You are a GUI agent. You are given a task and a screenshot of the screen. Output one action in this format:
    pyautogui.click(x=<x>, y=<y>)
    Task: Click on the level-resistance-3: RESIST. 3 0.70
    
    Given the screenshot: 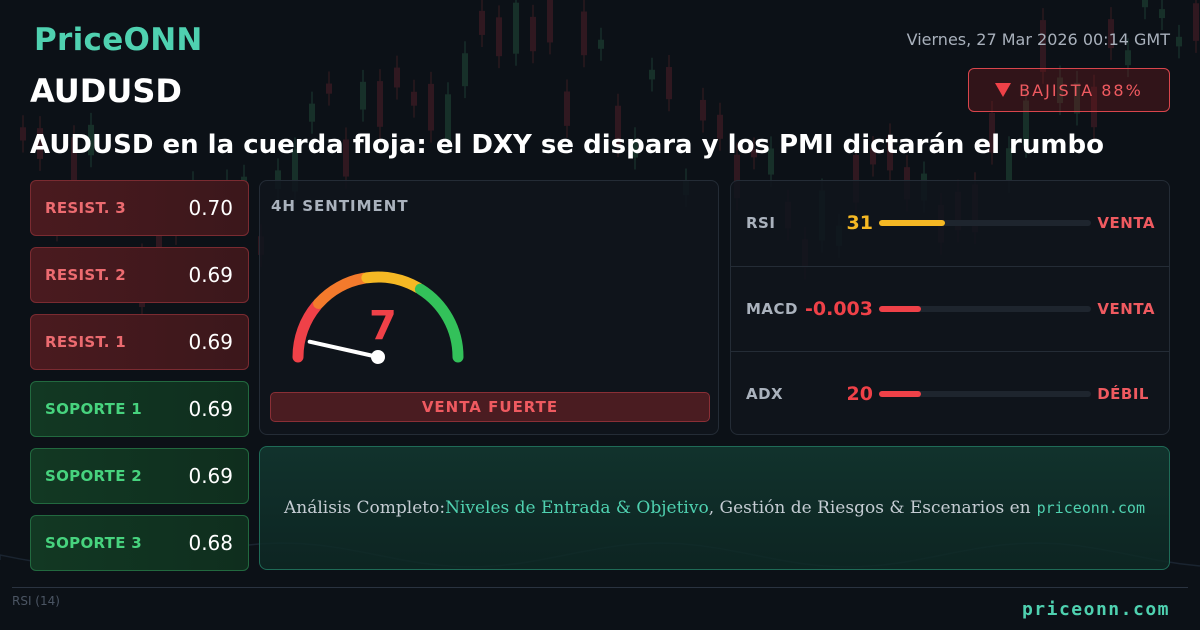 What is the action you would take?
    pyautogui.click(x=139, y=208)
    